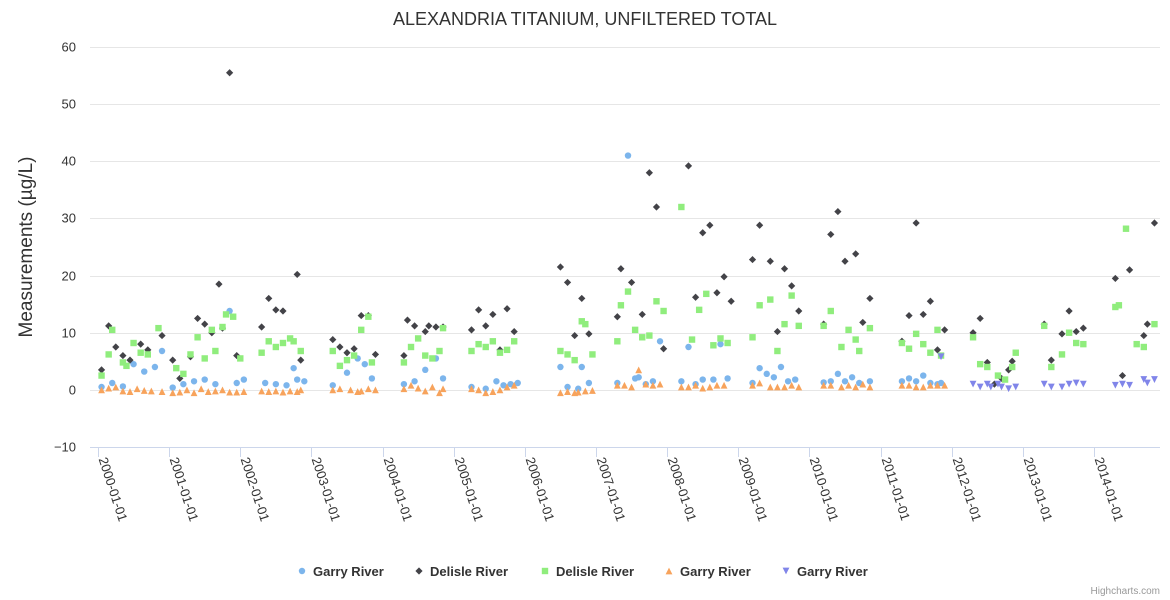  Describe the element at coordinates (669, 571) in the screenshot. I see `legend-symbol` at that location.